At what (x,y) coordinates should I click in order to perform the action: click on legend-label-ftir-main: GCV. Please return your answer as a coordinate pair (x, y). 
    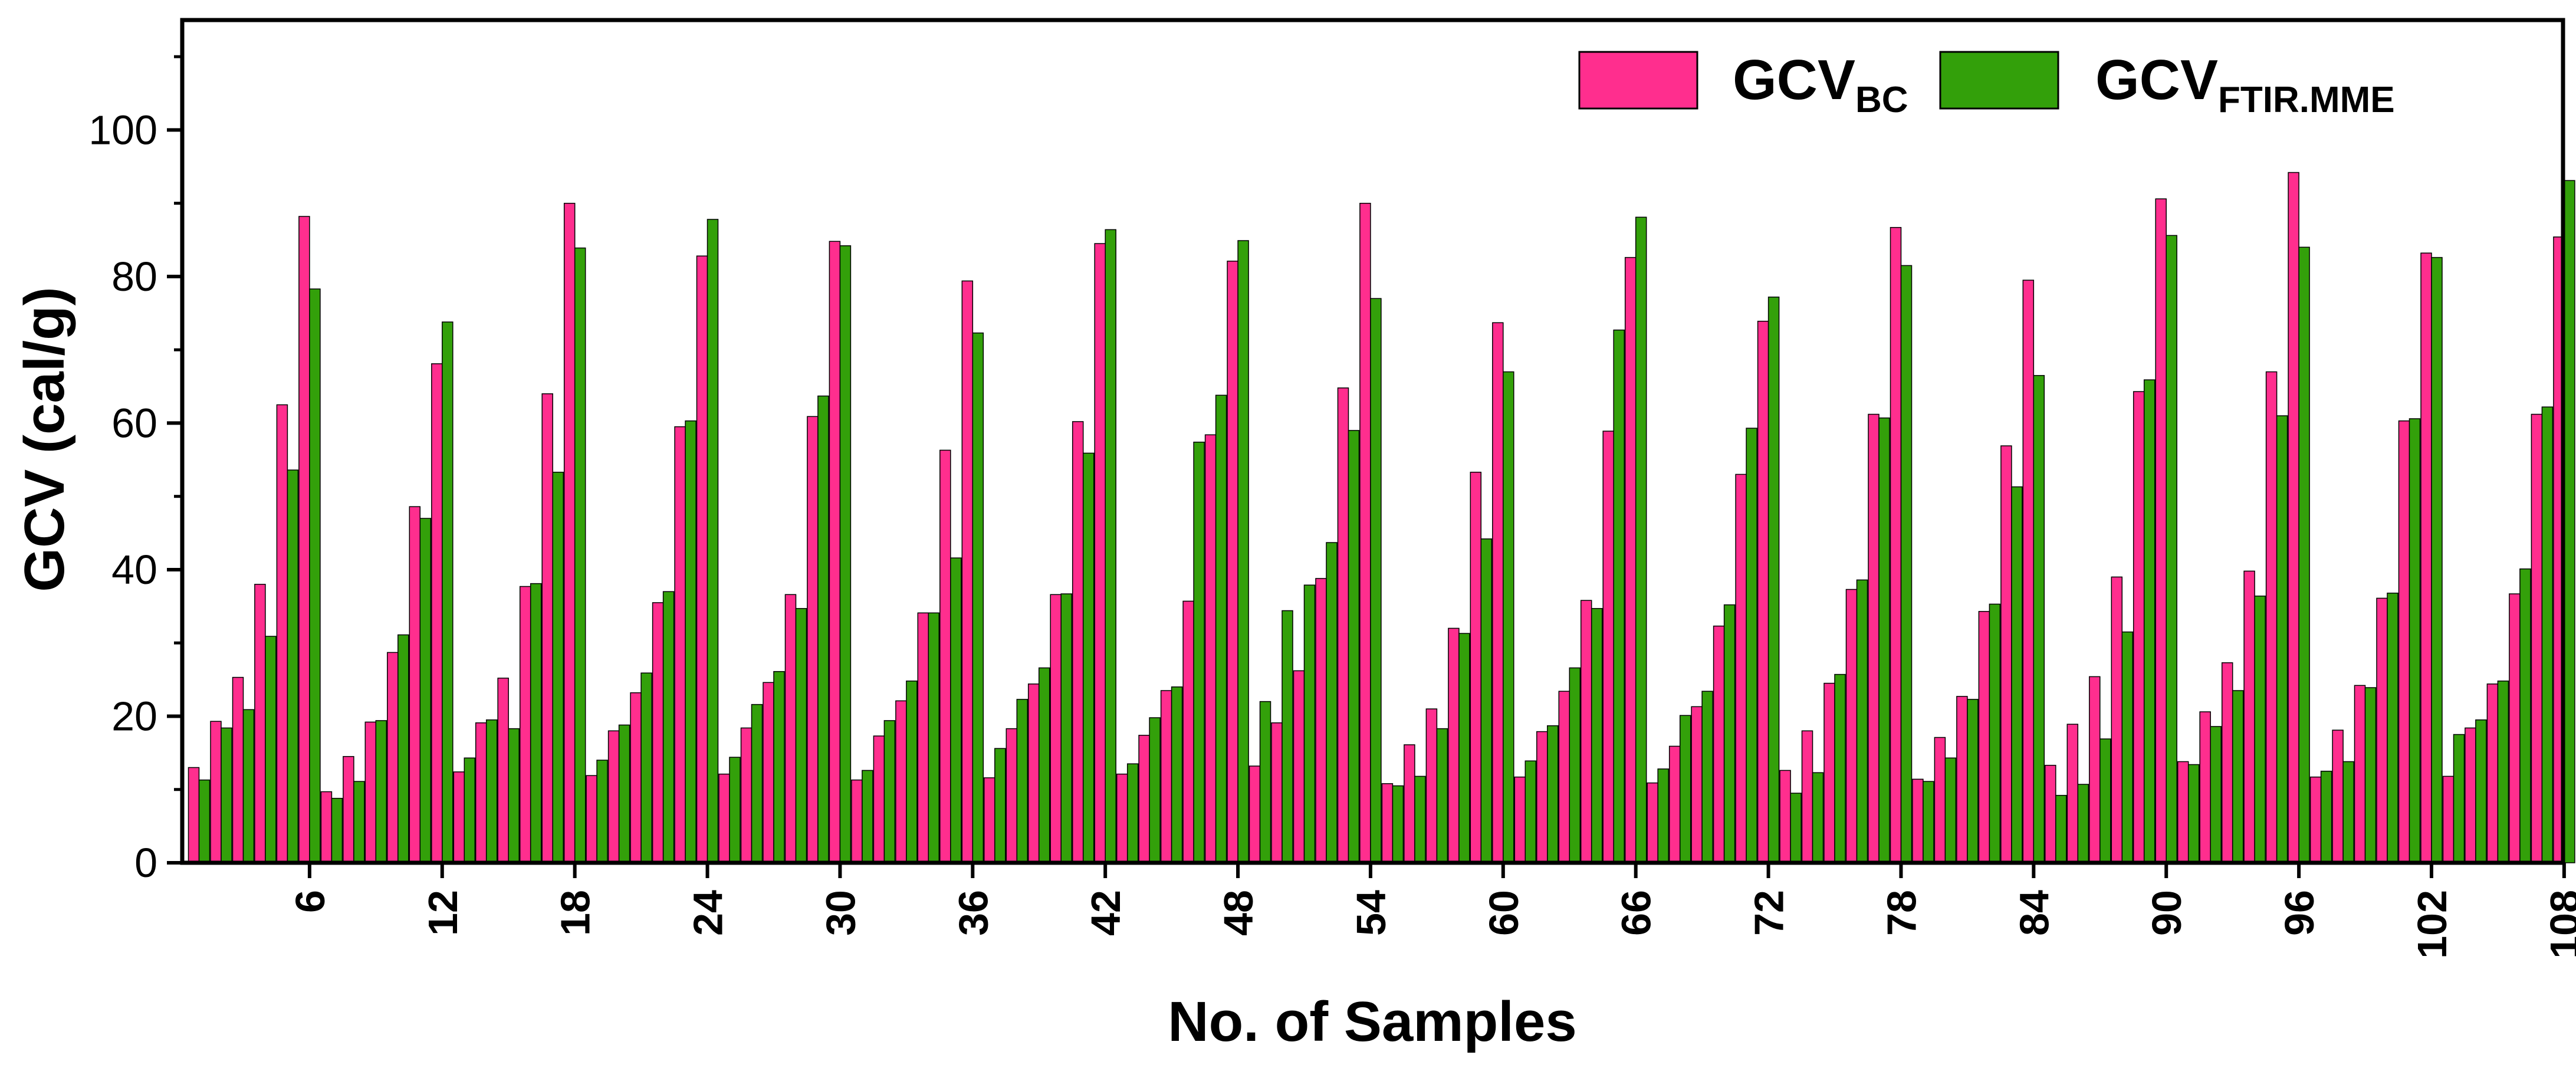
    Looking at the image, I should click on (2156, 79).